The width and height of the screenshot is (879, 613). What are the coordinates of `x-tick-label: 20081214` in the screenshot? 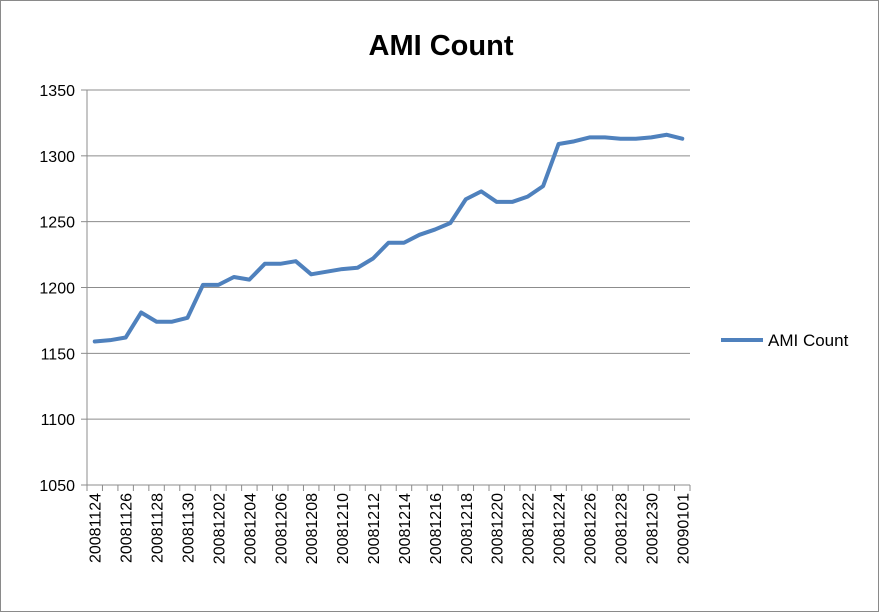 It's located at (405, 528).